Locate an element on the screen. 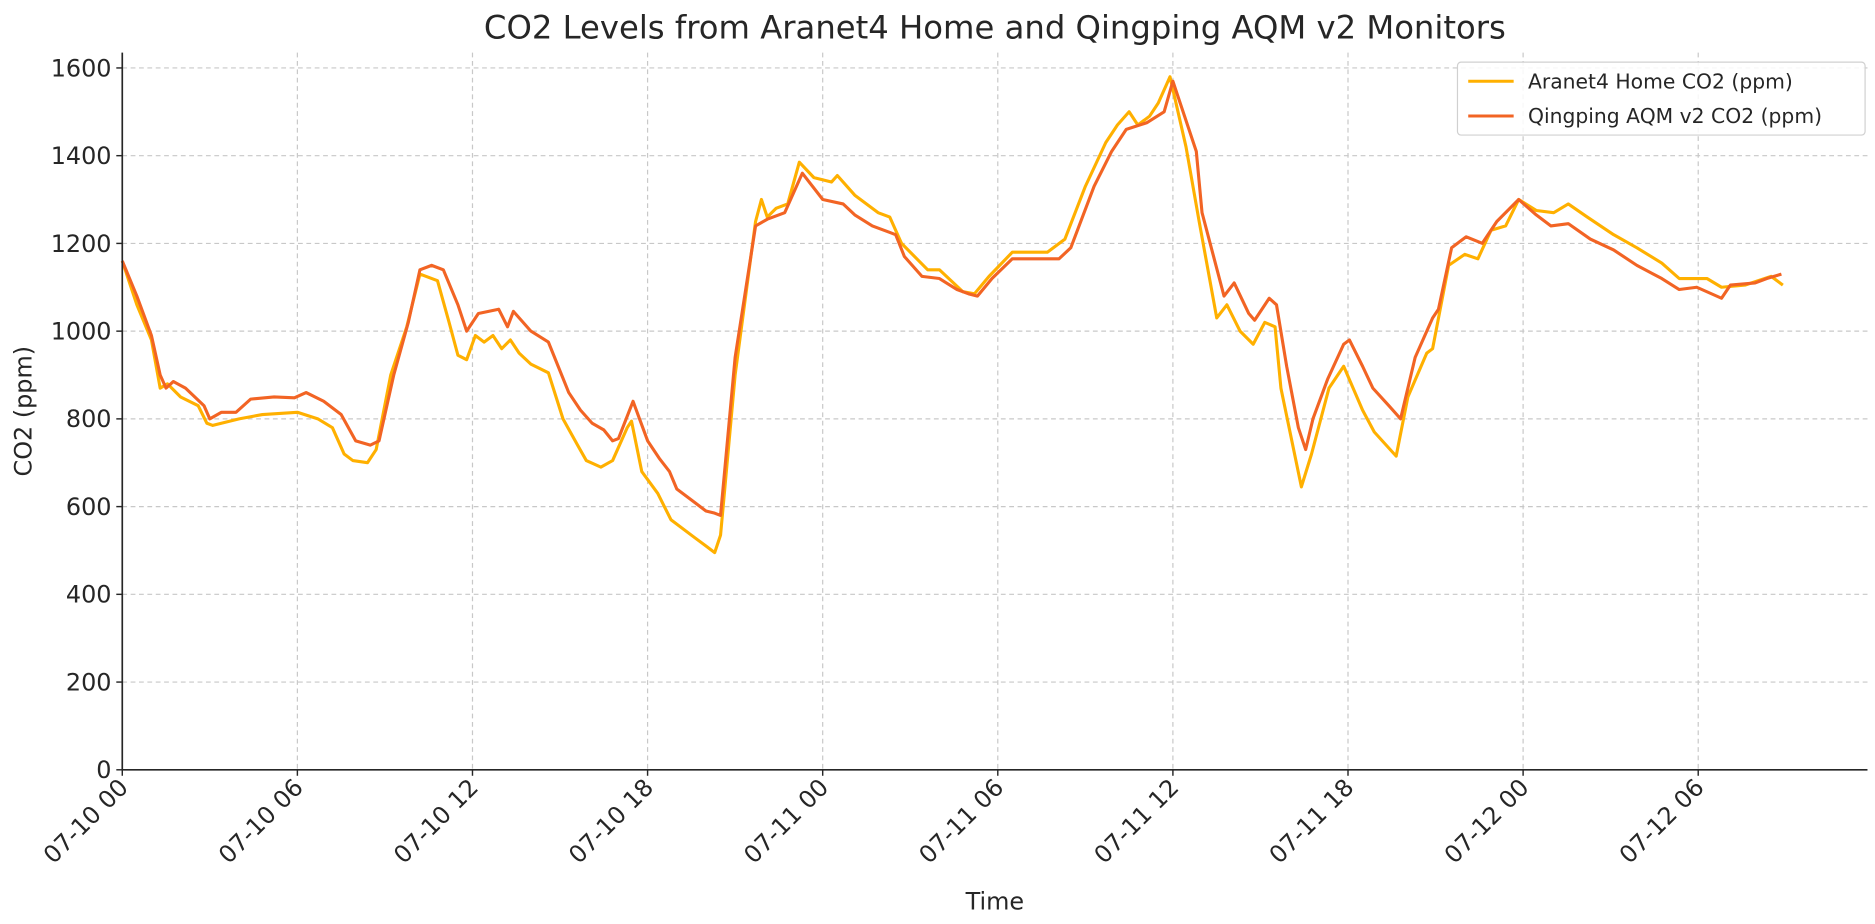 This screenshot has width=1875, height=924. y-tick-label: 0 is located at coordinates (103, 770).